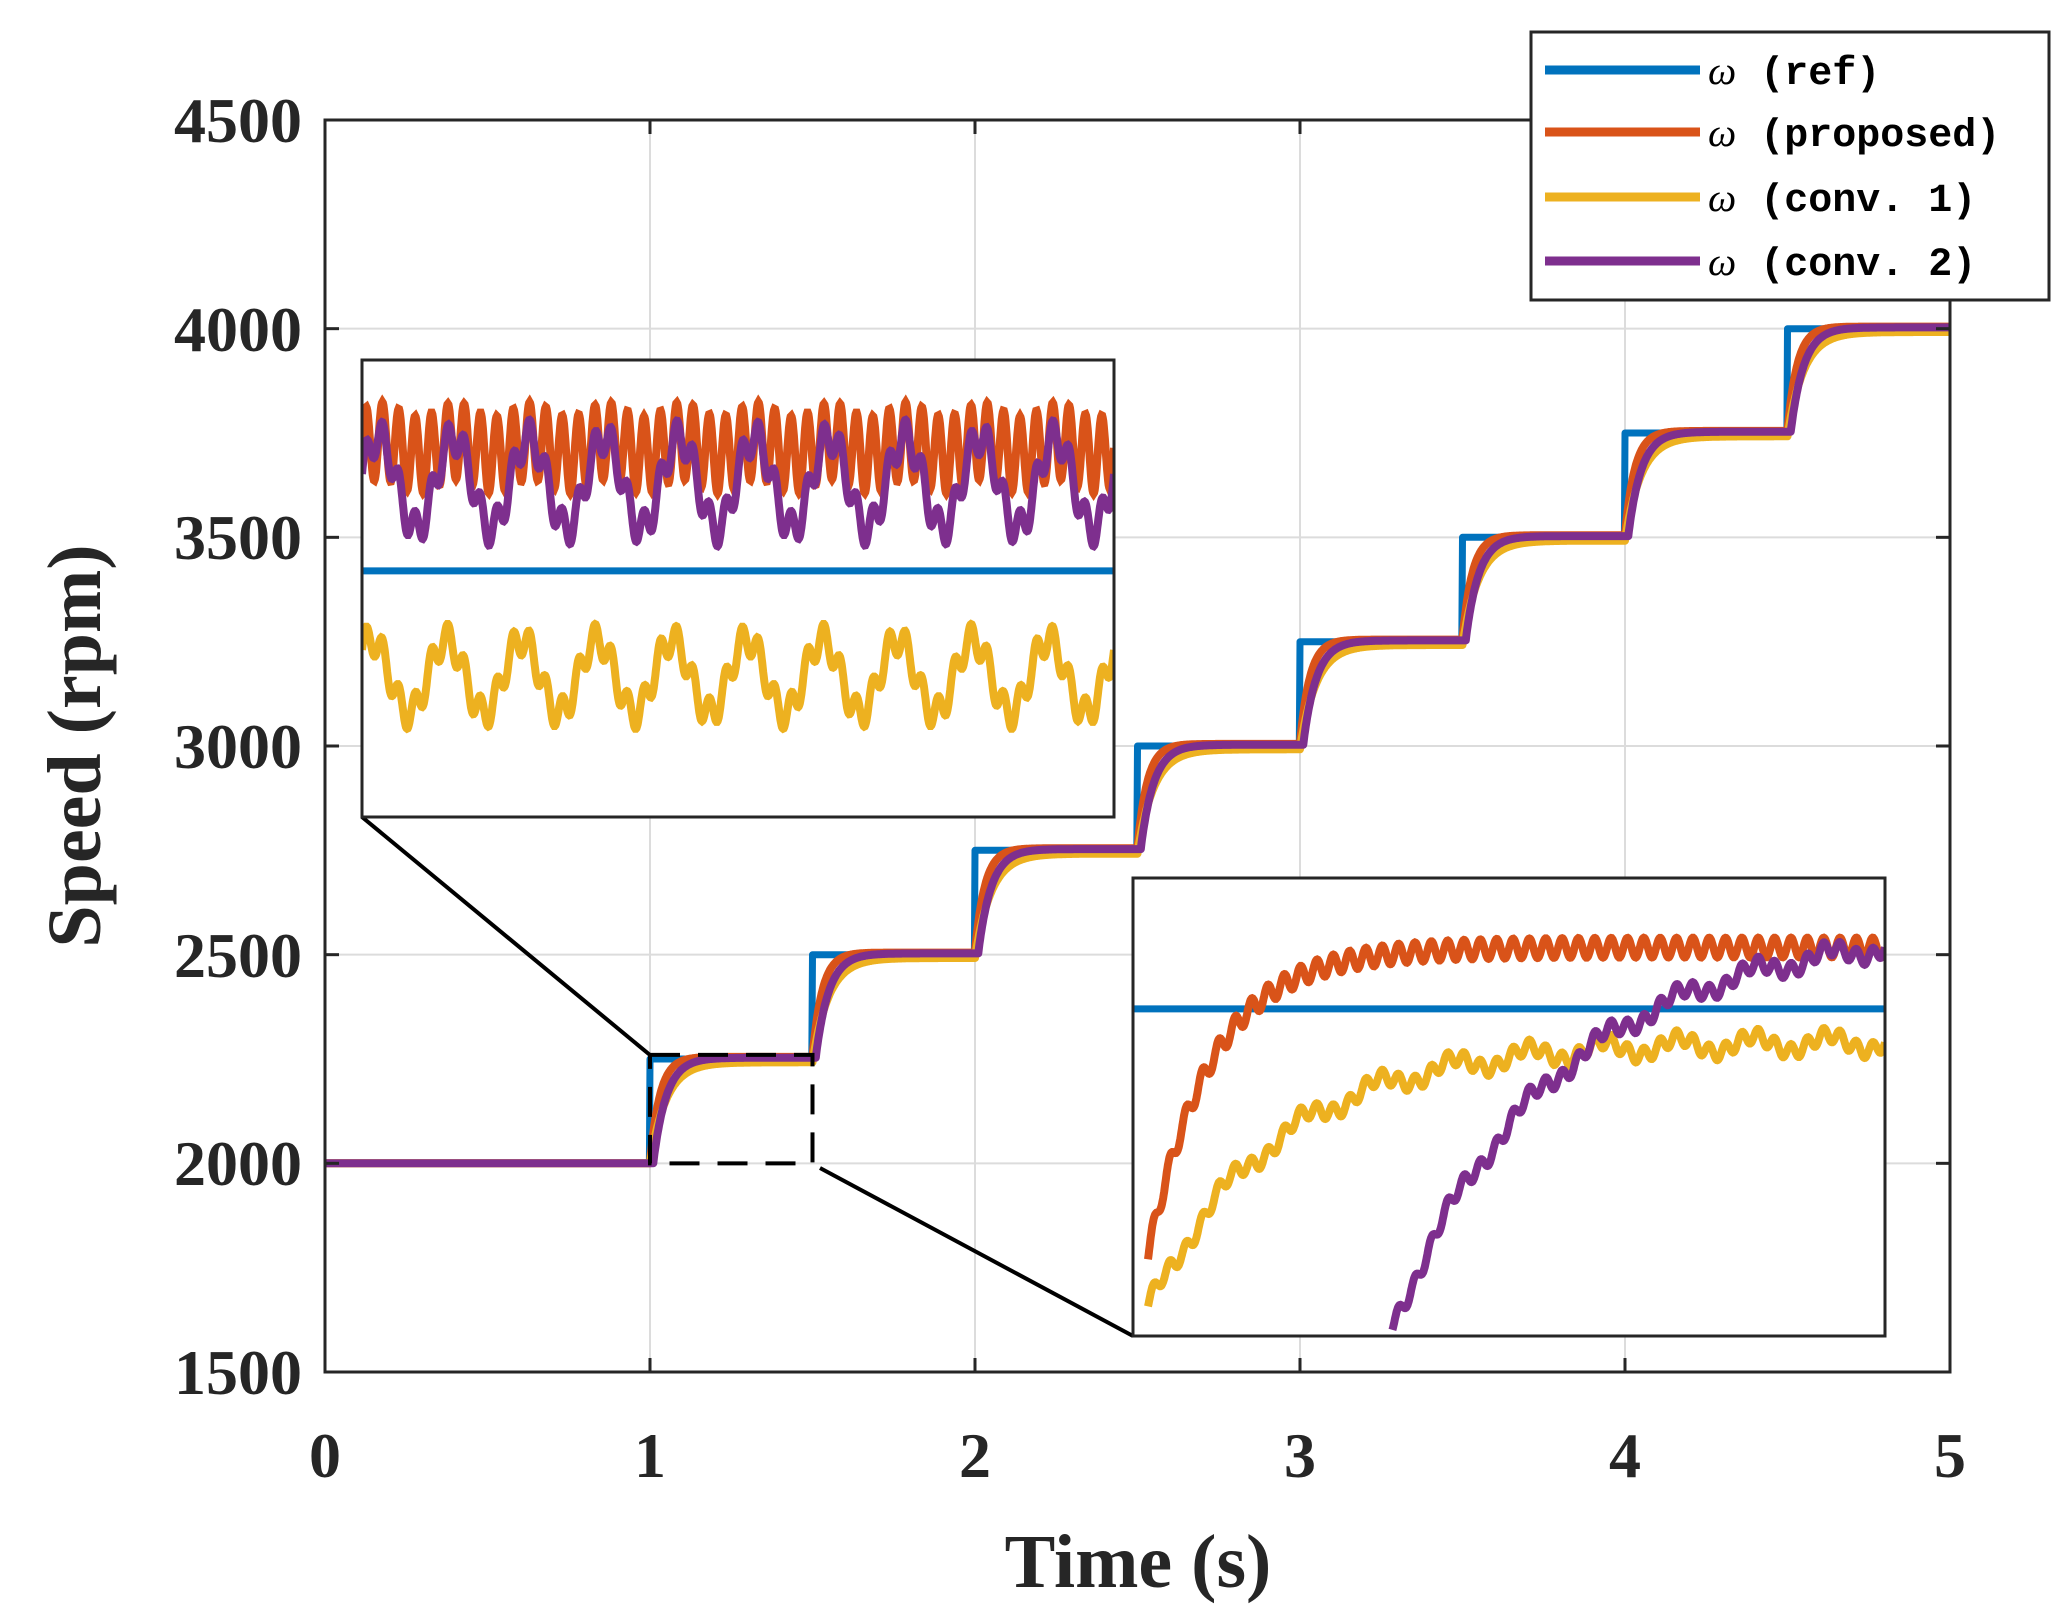 The image size is (2059, 1620). I want to click on x-tick-0: 0, so click(325, 1455).